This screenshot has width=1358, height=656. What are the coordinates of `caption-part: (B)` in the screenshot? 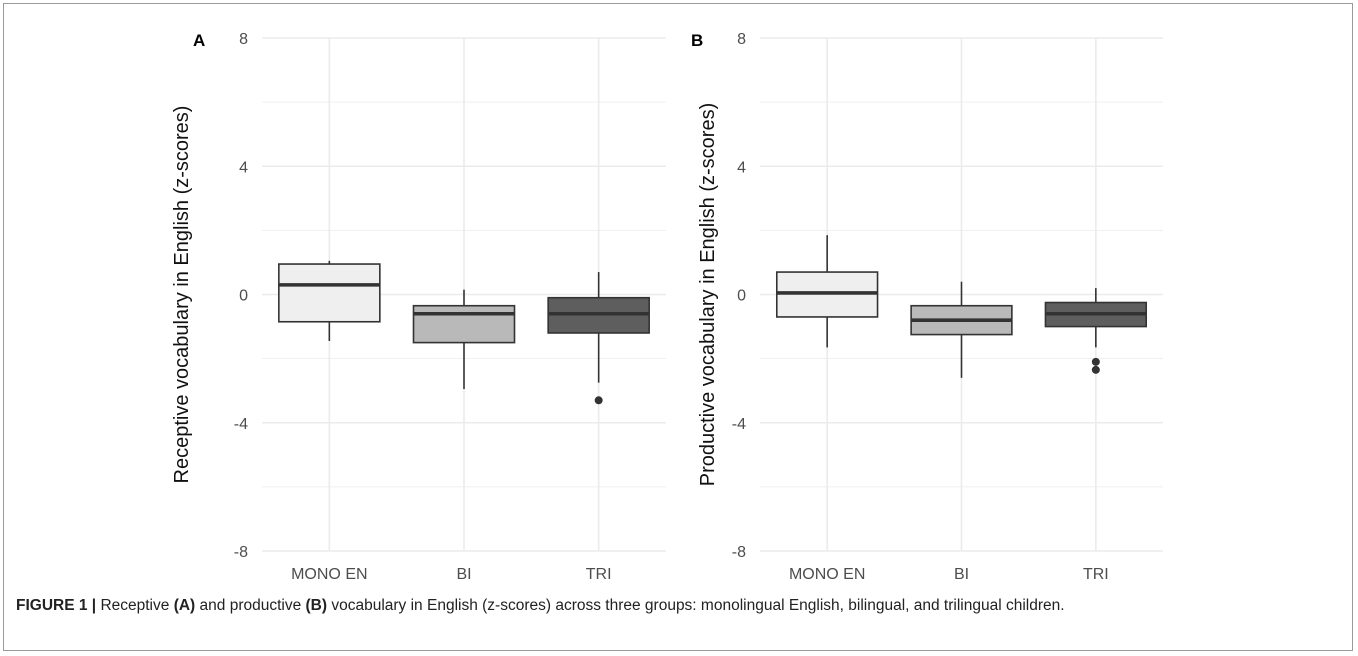 It's located at (316, 605).